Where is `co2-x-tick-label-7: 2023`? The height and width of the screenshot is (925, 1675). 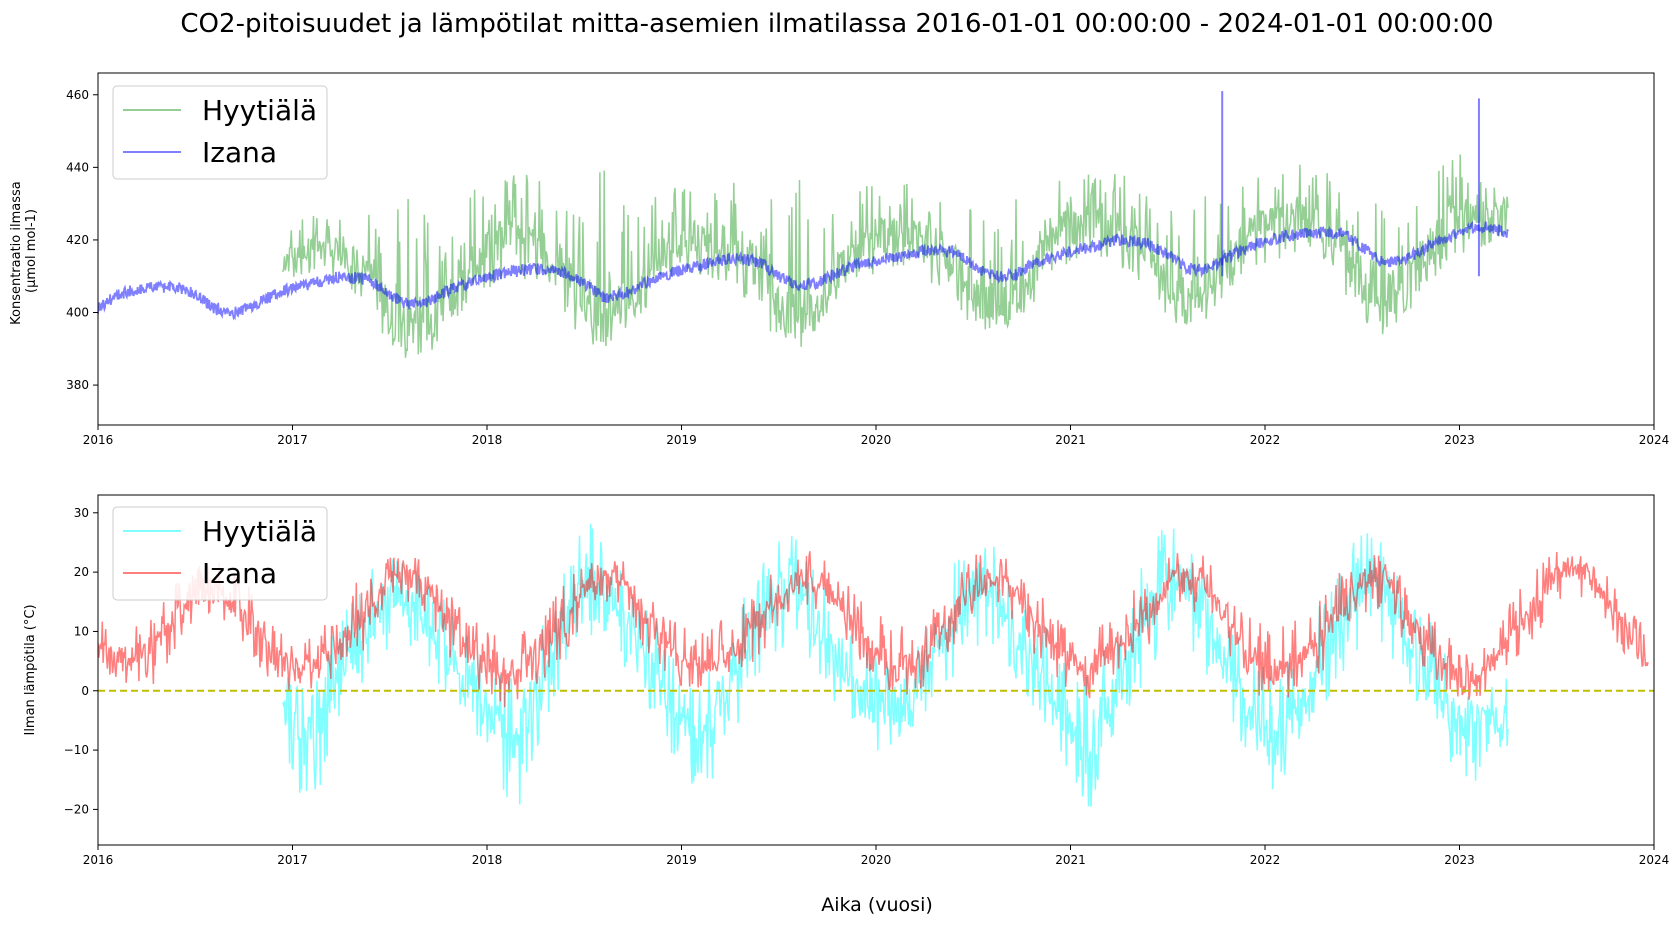 co2-x-tick-label-7: 2023 is located at coordinates (1459, 440).